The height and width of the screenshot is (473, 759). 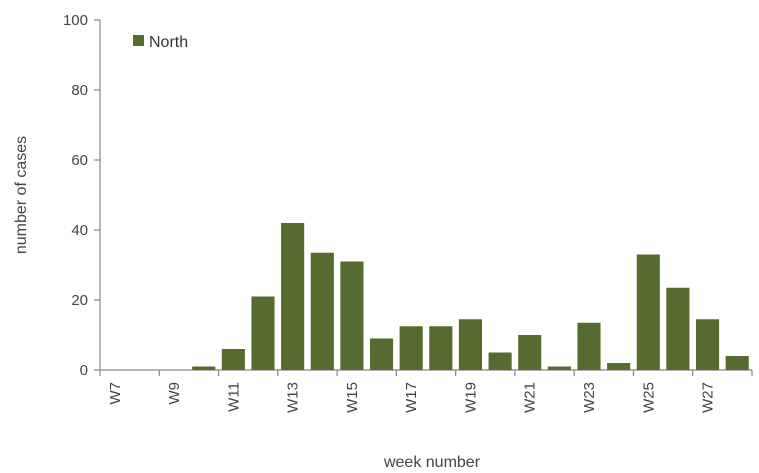 I want to click on bar-w12, so click(x=263, y=333).